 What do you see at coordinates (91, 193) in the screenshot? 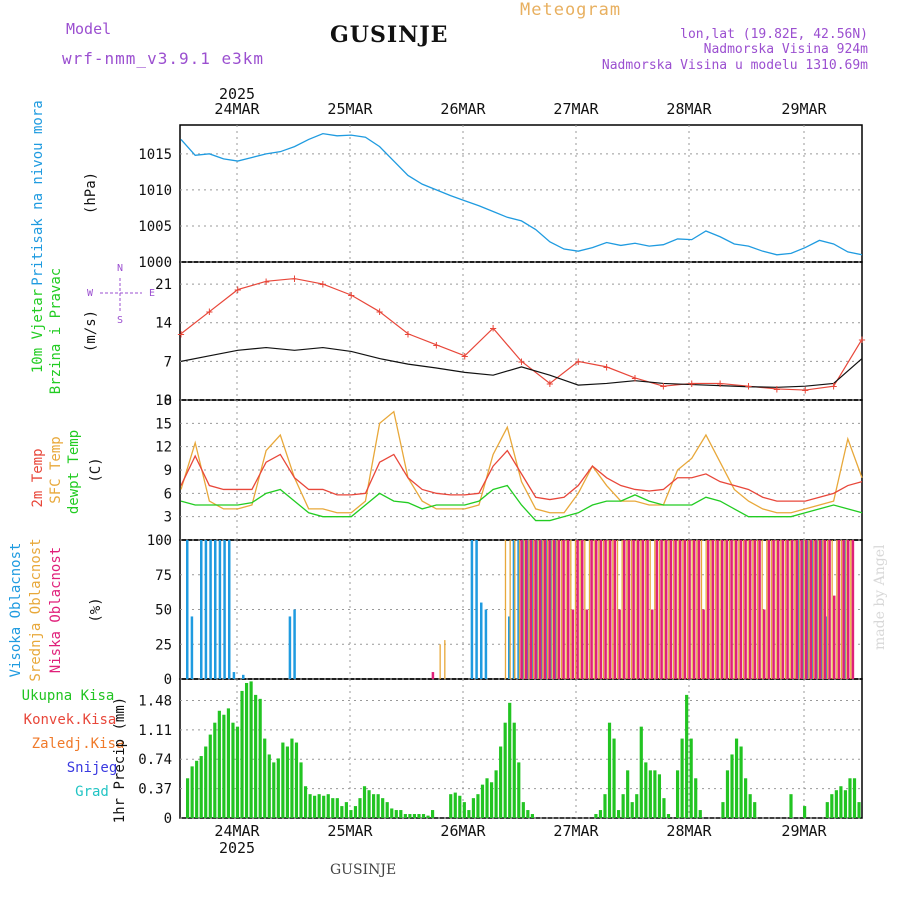
I see `pressure-unit: (hPa)` at bounding box center [91, 193].